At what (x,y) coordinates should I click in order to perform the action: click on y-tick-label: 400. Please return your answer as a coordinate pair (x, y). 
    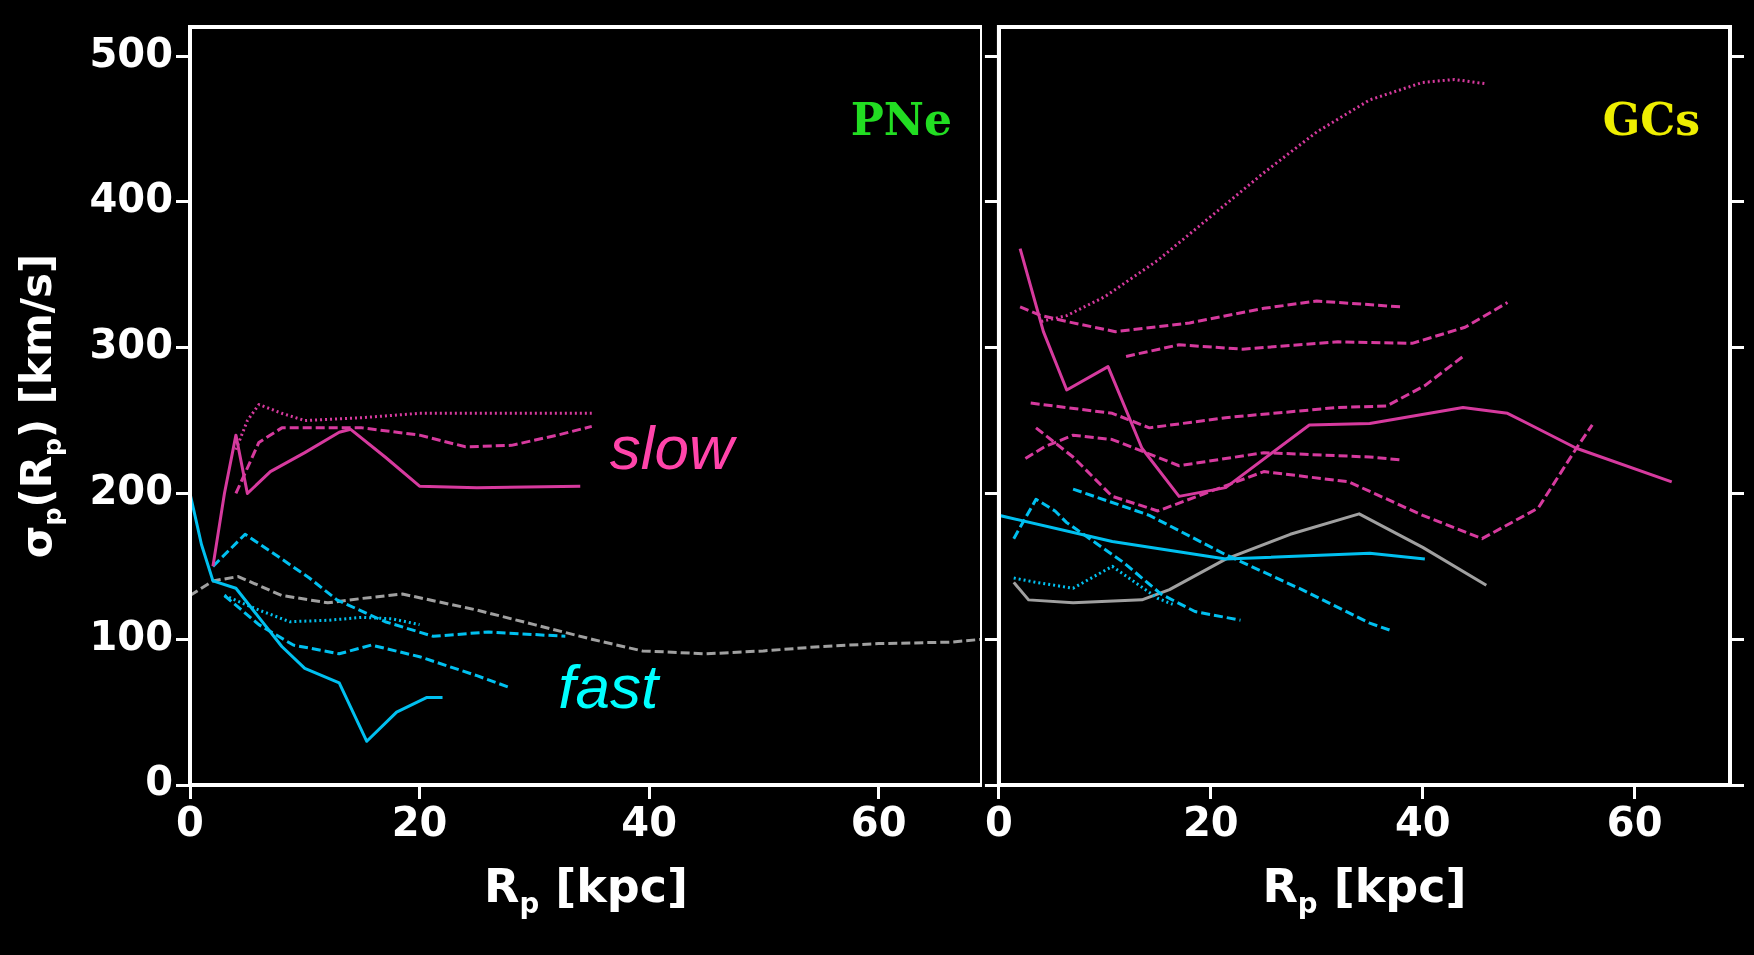
    Looking at the image, I should click on (131, 198).